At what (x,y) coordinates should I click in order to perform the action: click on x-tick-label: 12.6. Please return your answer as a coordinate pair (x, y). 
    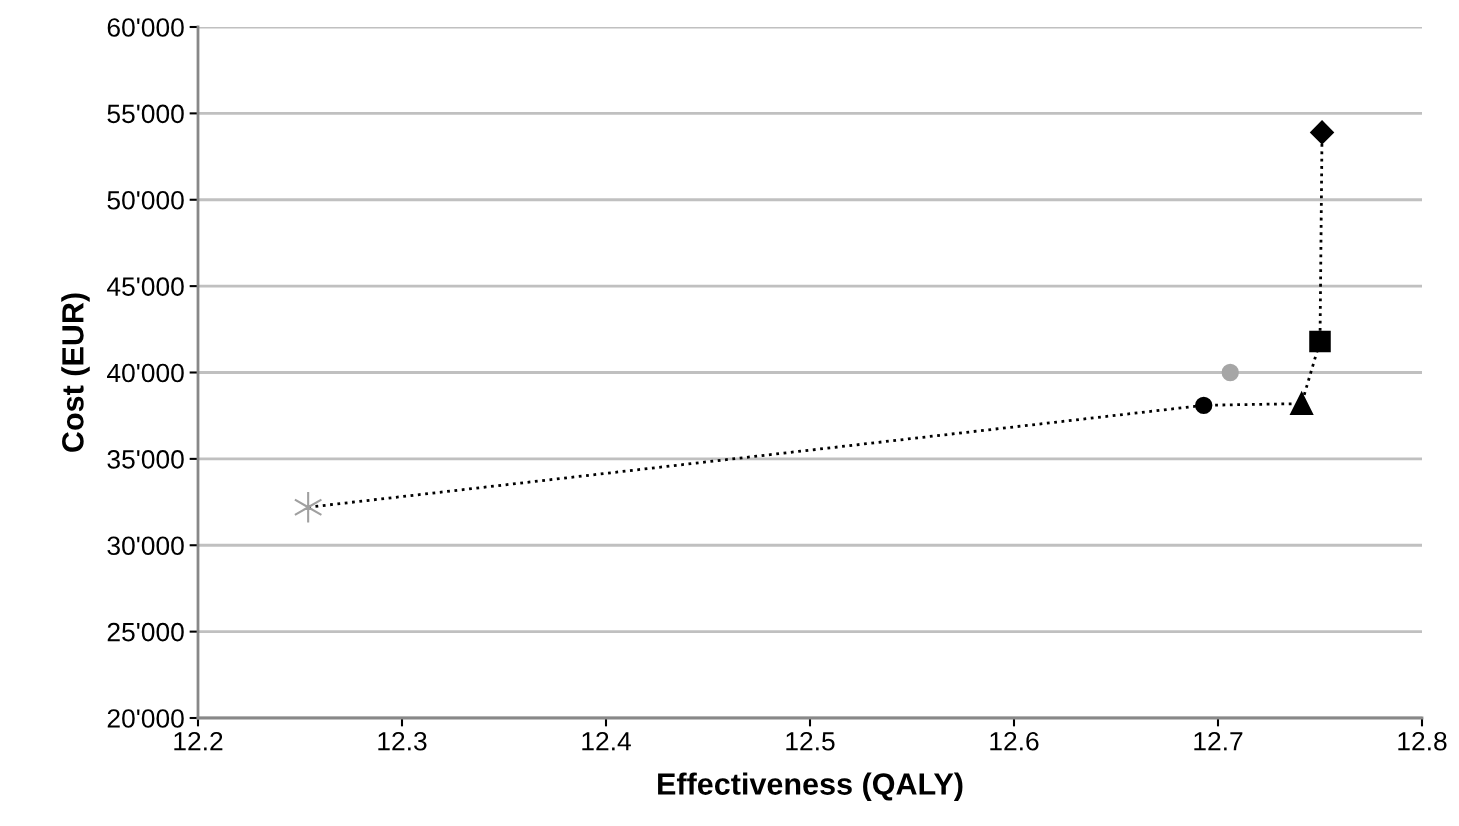
    Looking at the image, I should click on (1014, 741).